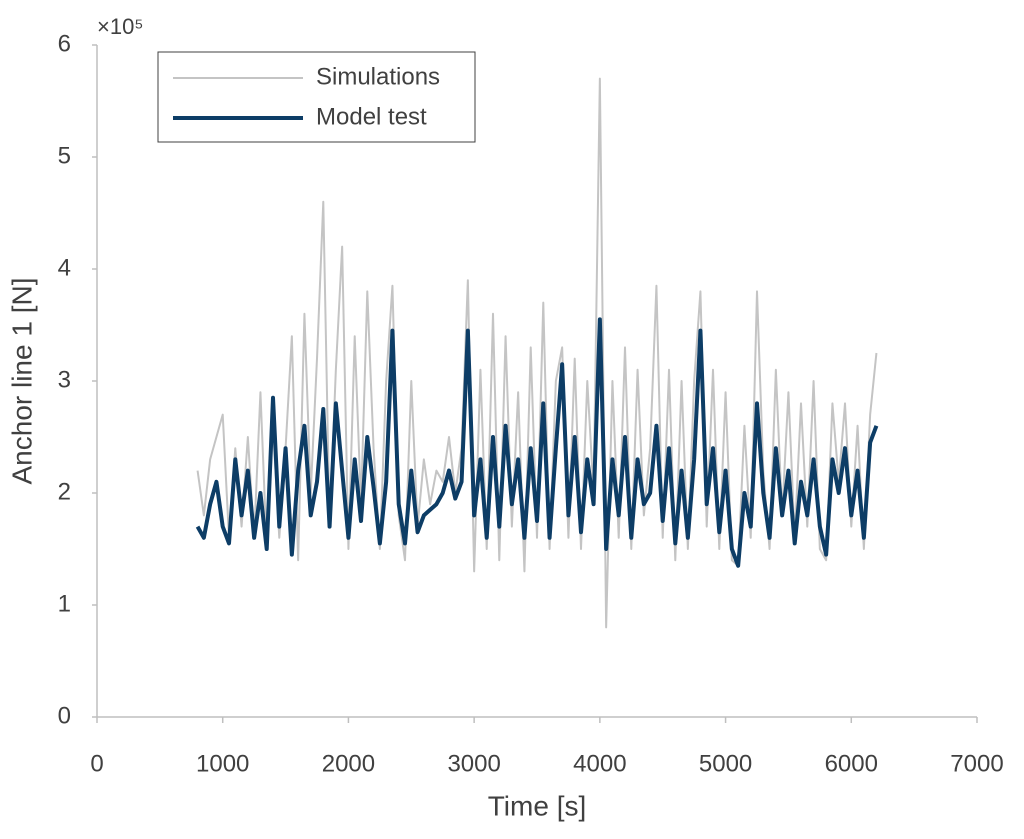  I want to click on x-tick-label: 5000, so click(725, 763).